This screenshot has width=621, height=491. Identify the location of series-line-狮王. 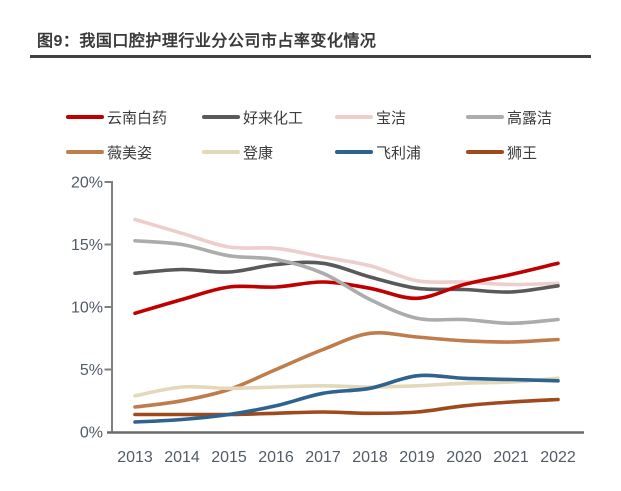
(346, 407).